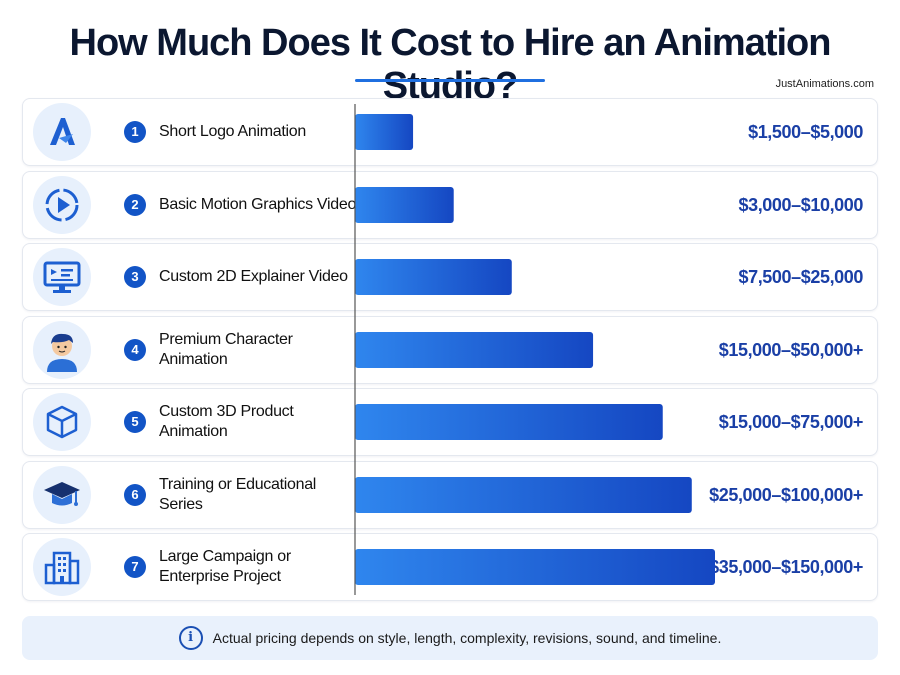 The width and height of the screenshot is (900, 675). Describe the element at coordinates (253, 276) in the screenshot. I see `category-label: Custom 2D Explainer Video` at that location.